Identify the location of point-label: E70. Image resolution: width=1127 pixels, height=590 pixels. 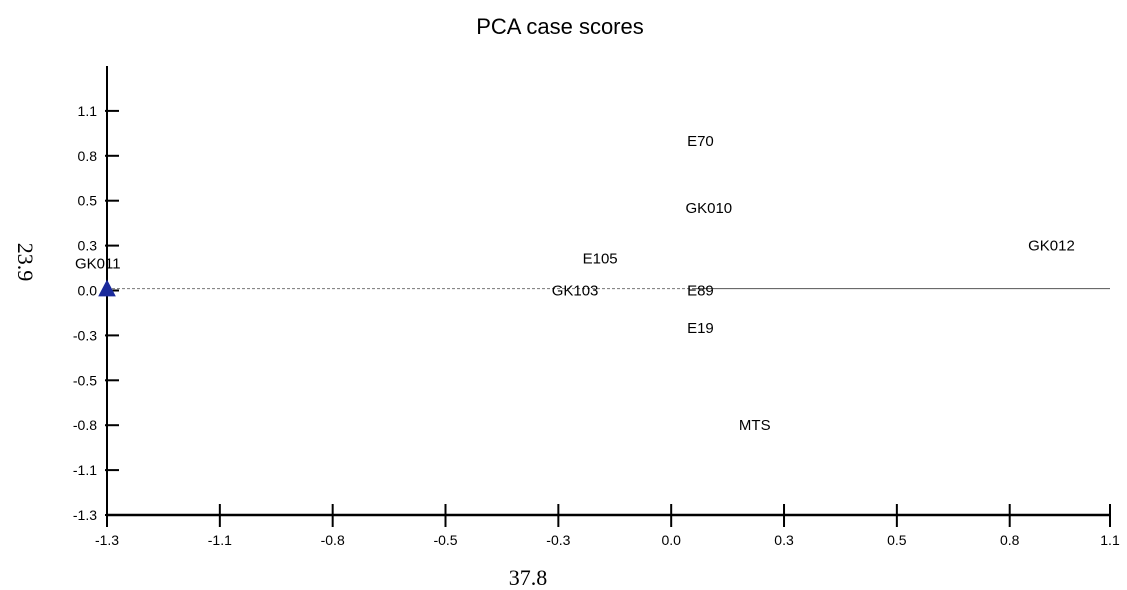
(700, 141).